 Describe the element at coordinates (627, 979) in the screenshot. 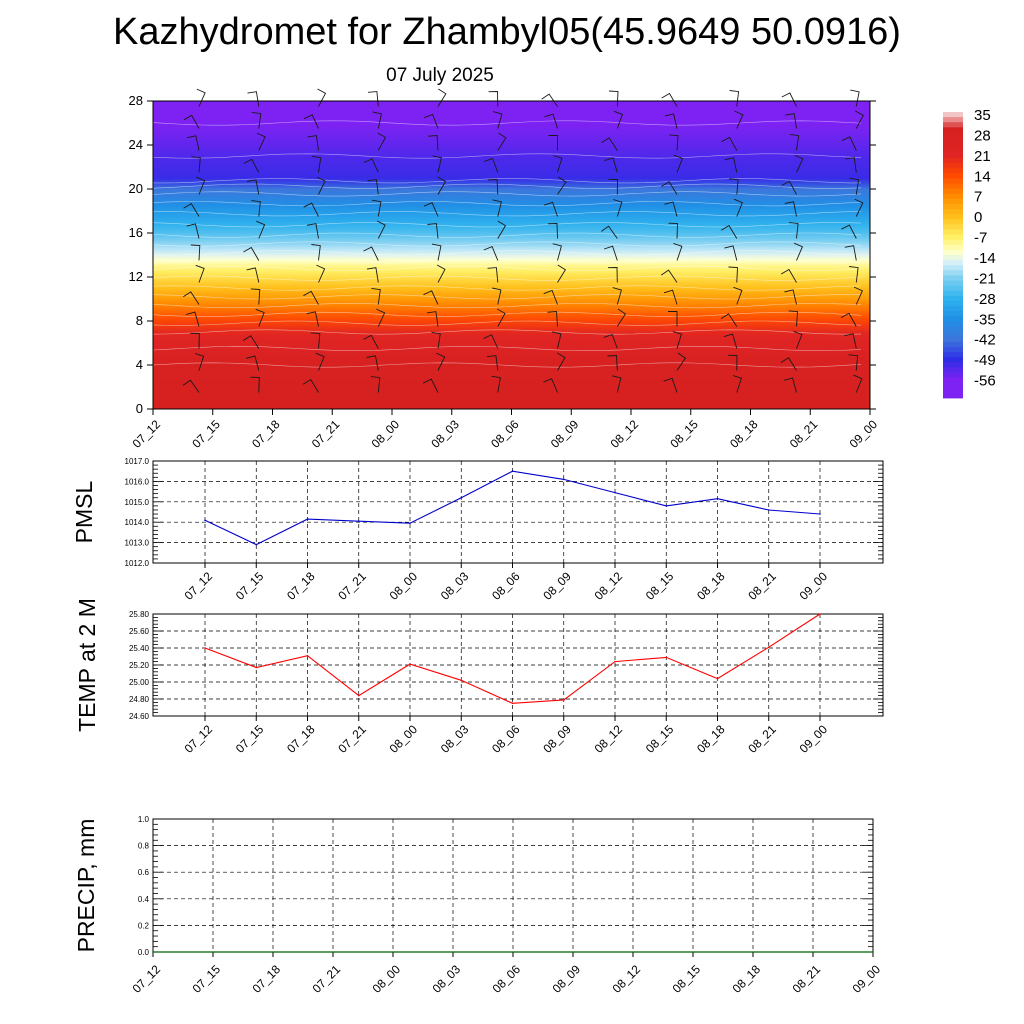

I see `x-tick-label: 08_12` at that location.